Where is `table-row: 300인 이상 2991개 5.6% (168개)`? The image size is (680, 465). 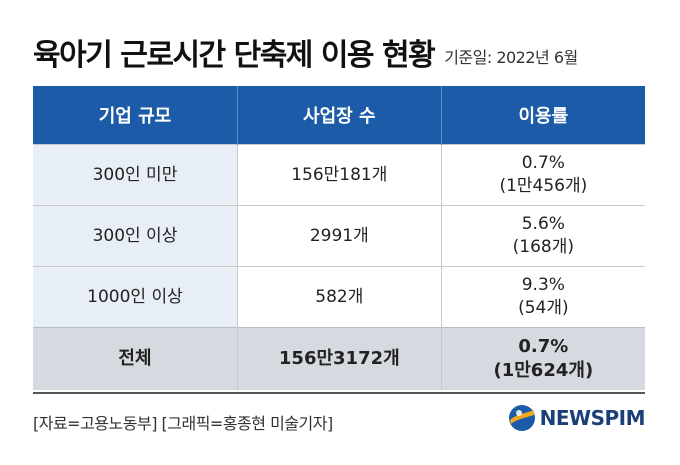
table-row: 300인 이상 2991개 5.6% (168개) is located at coordinates (339, 236).